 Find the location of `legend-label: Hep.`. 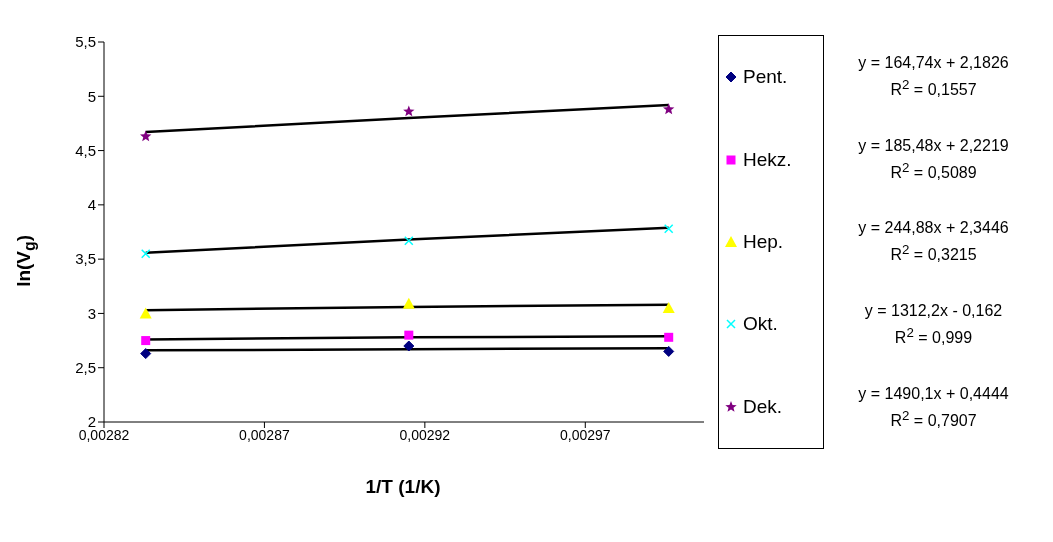

legend-label: Hep. is located at coordinates (763, 241).